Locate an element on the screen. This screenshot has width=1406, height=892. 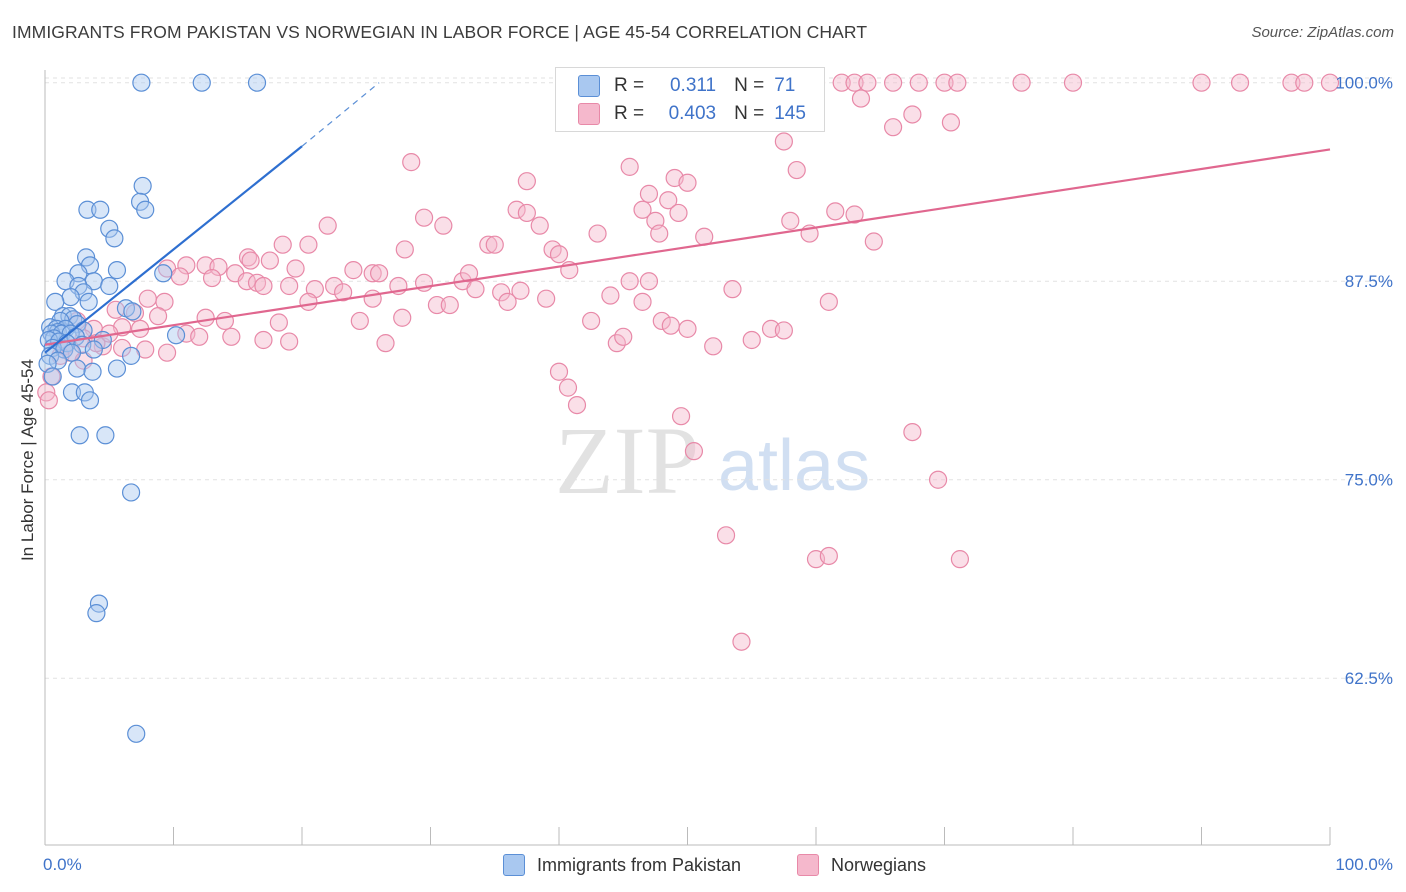
x-tick-label: 100.0% is located at coordinates (1364, 864).